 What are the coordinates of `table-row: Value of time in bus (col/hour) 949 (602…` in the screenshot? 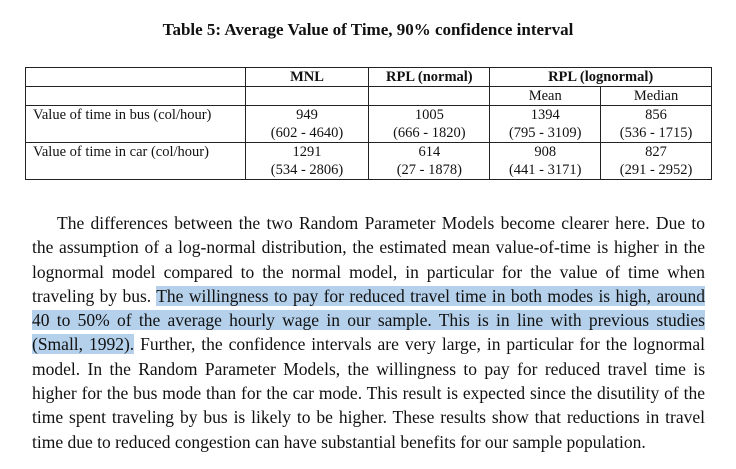 It's located at (368, 124).